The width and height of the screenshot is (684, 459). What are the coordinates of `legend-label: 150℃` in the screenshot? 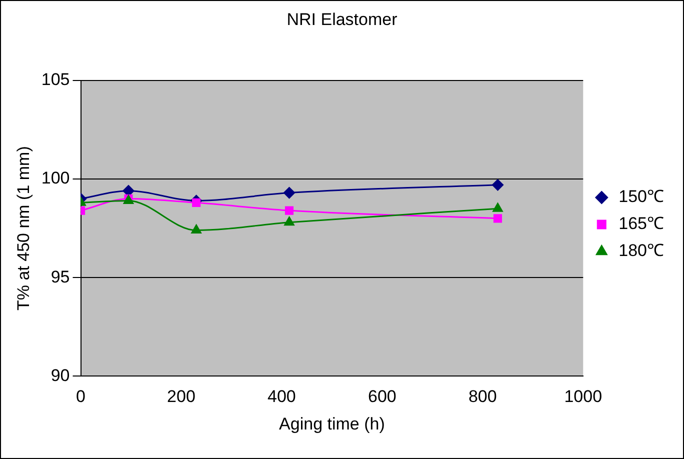 It's located at (641, 196).